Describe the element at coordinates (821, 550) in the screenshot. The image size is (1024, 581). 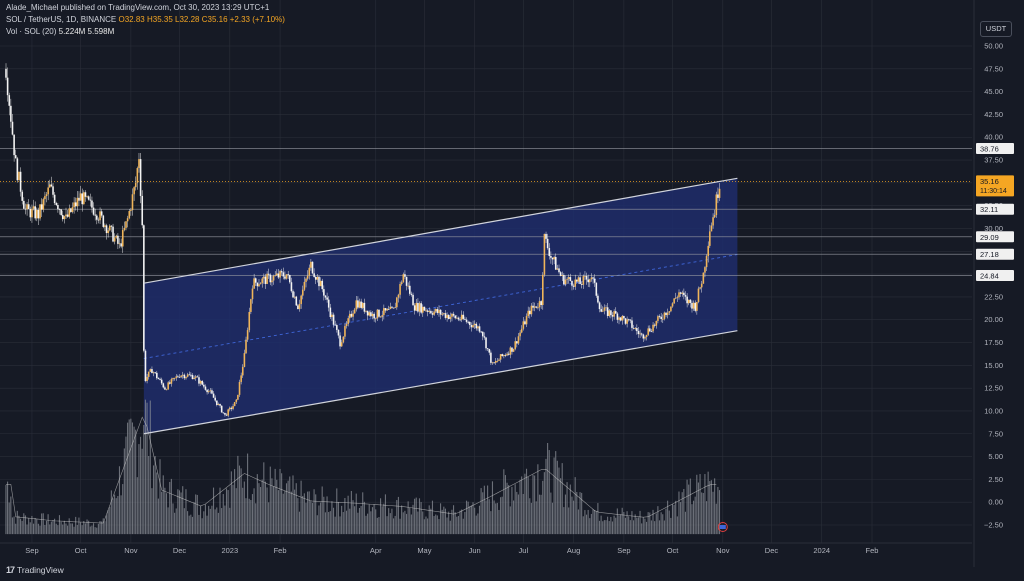
I see `x-tick-label: 2024` at that location.